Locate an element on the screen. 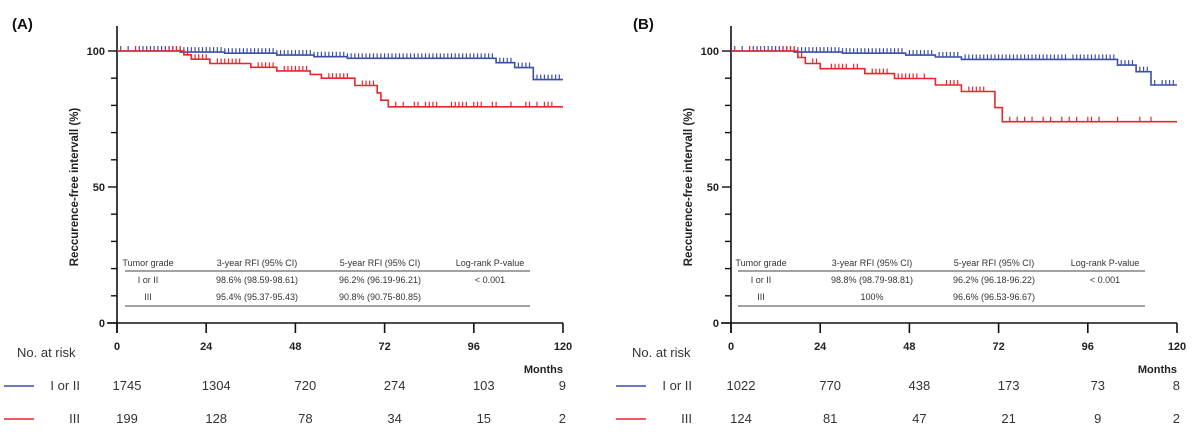  panel-a-at-risk-value: 274 is located at coordinates (395, 385).